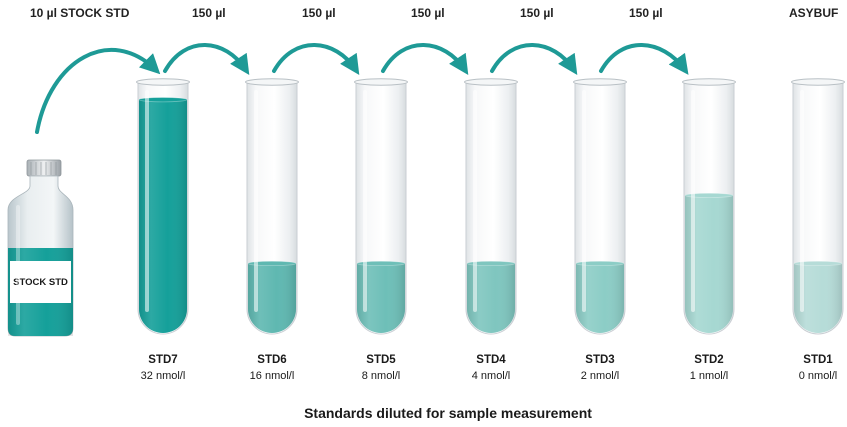 This screenshot has height=427, width=847. What do you see at coordinates (209, 13) in the screenshot?
I see `transfer-volume-label-1: 150 µl` at bounding box center [209, 13].